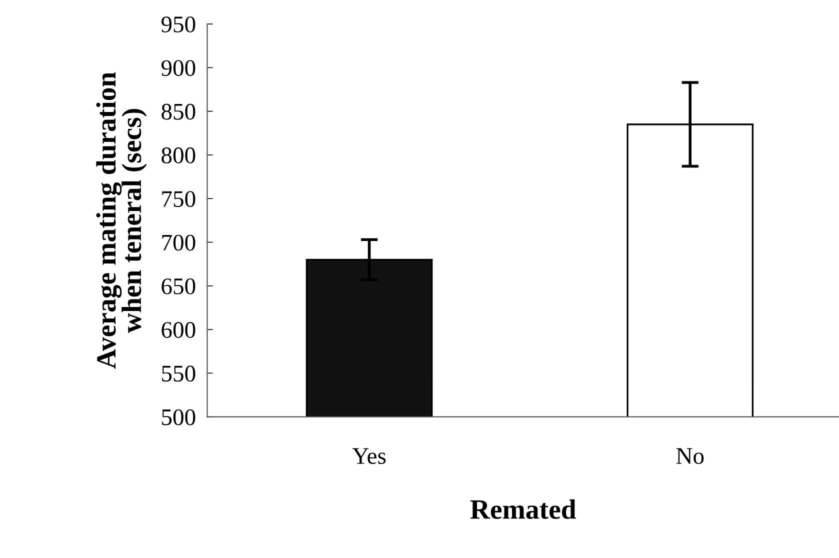 The image size is (839, 558). I want to click on x-tick-label: Yes, so click(369, 456).